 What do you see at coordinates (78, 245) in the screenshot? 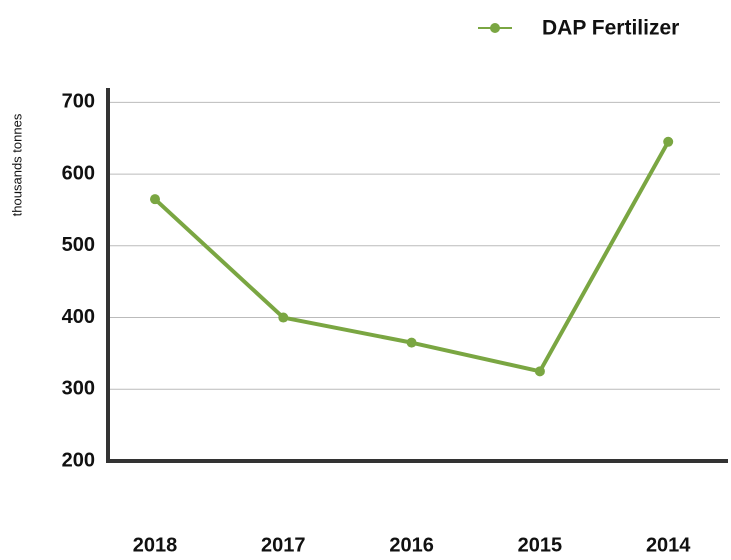
I see `y-tick-label: 500` at bounding box center [78, 245].